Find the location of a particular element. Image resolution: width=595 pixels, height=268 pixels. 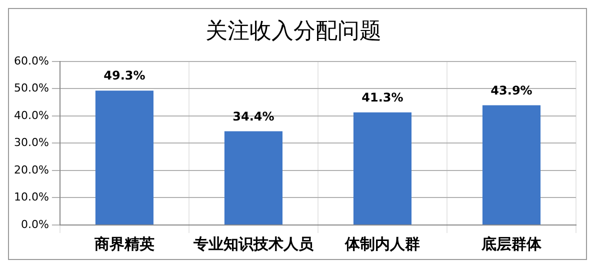

y-tick-label: 20.0% is located at coordinates (31, 169).